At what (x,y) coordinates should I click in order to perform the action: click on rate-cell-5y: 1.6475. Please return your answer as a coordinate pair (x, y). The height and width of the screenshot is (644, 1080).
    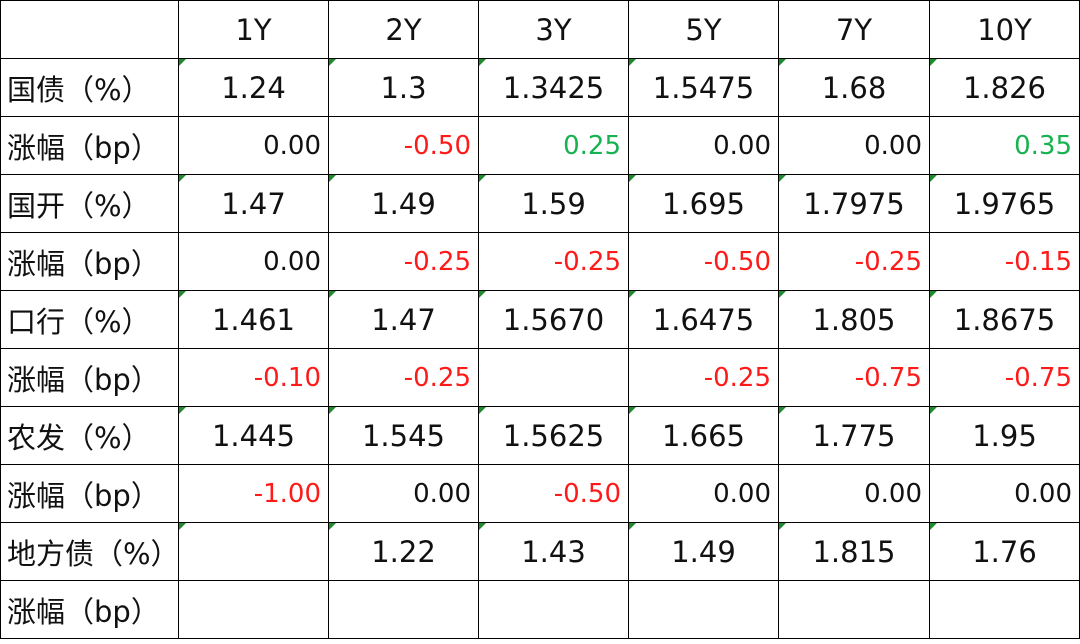
    Looking at the image, I should click on (703, 319).